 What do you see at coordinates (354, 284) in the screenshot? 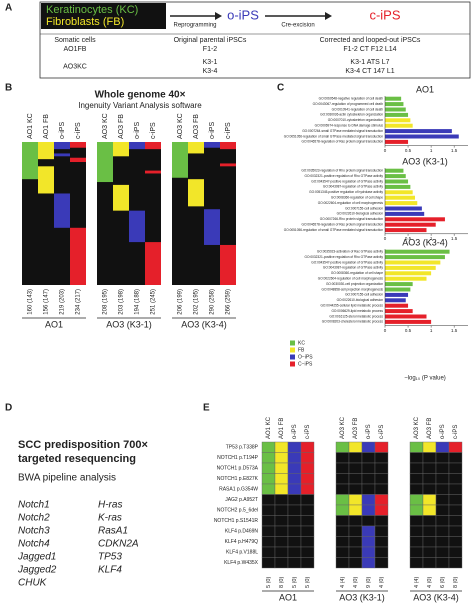
I see `term-label: GO:0030030-cell projection organization` at bounding box center [354, 284].